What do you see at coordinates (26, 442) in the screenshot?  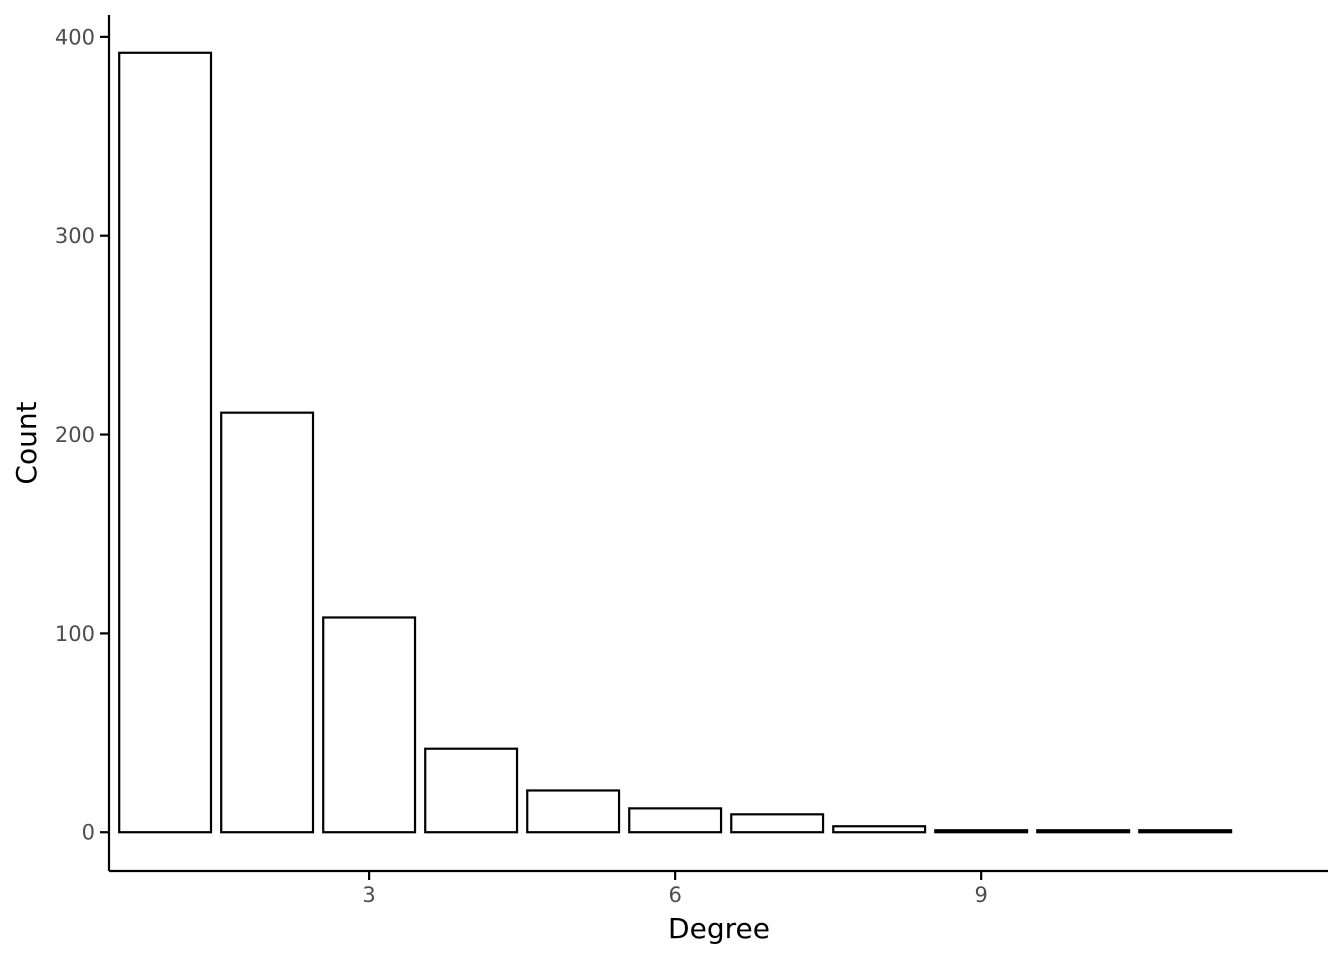 I see `y-axis-title: Count` at bounding box center [26, 442].